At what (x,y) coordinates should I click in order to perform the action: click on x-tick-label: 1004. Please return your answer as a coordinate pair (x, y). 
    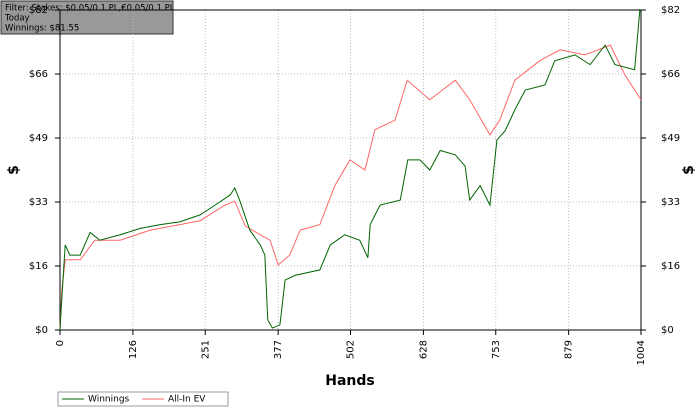
    Looking at the image, I should click on (641, 352).